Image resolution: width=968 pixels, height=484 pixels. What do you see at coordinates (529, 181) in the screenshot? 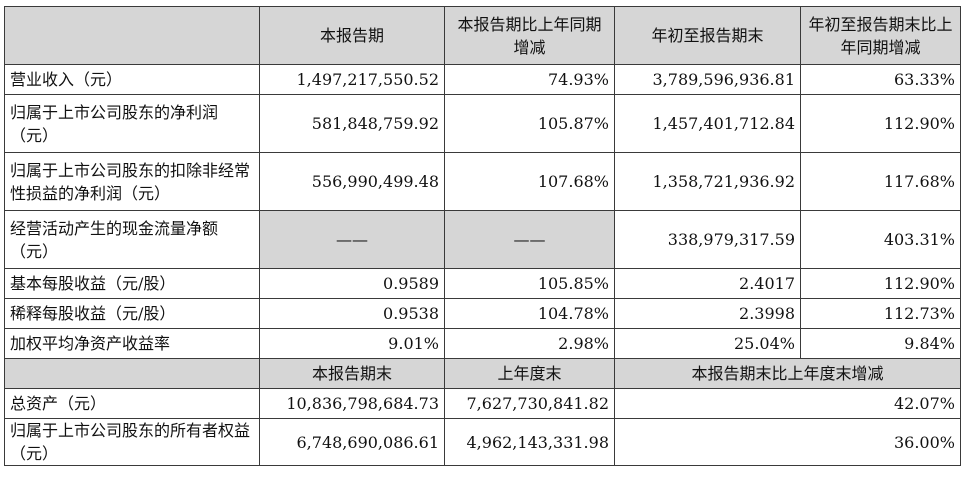
I see `cell-yoy: 107.68%` at bounding box center [529, 181].